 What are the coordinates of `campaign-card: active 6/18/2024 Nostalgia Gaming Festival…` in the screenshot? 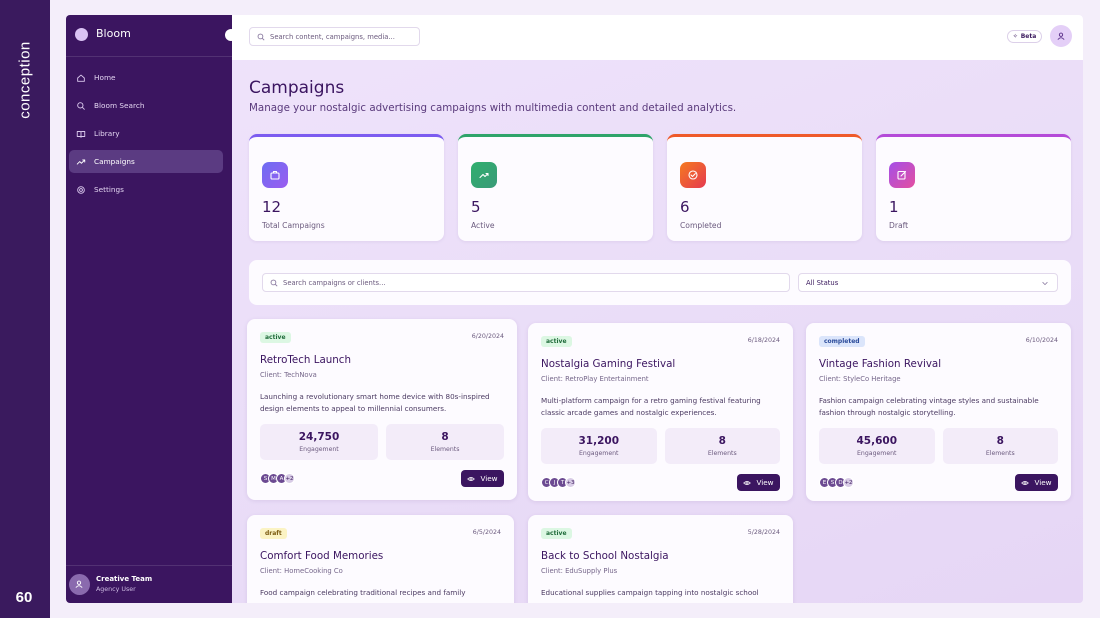 It's located at (660, 412).